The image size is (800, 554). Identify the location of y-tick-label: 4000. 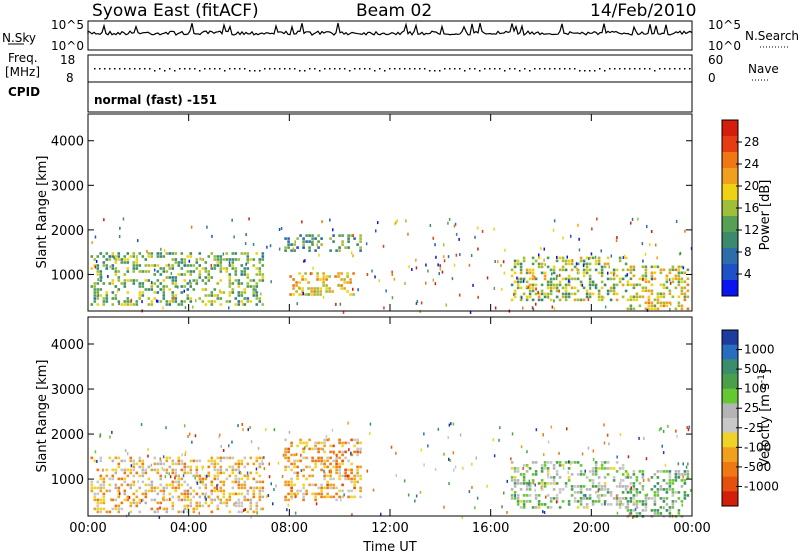
(67, 142).